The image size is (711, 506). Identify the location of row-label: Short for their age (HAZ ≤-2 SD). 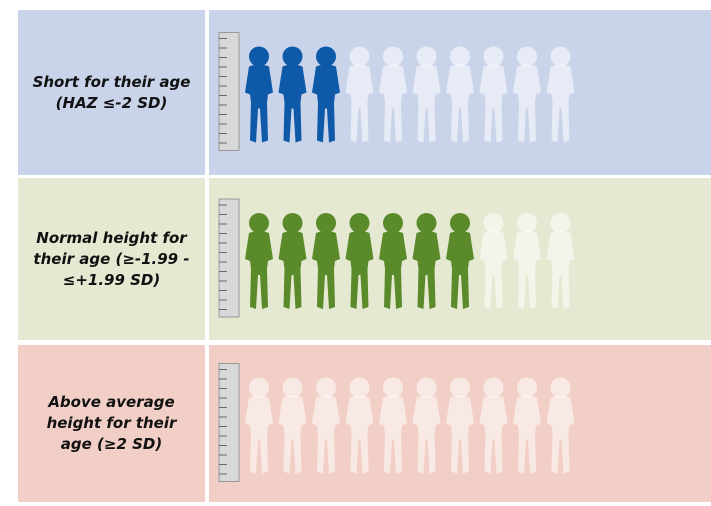
(111, 92).